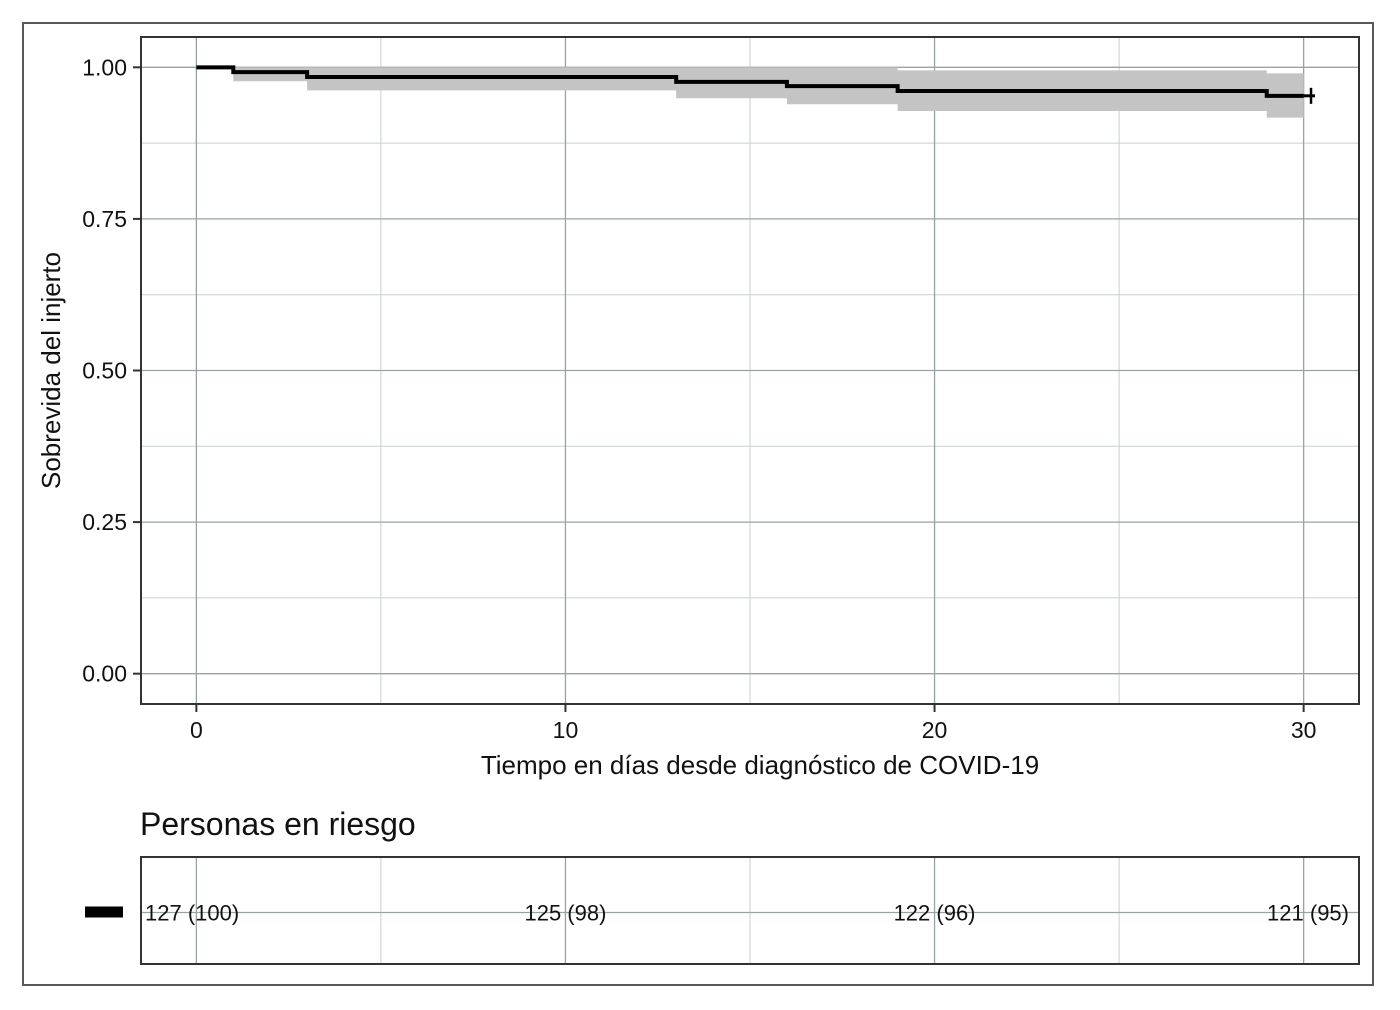 This screenshot has height=1010, width=1400. Describe the element at coordinates (747, 913) in the screenshot. I see `risk-table-labels: 127 (100) 125 (98) 122 (96) 121 (95)` at that location.